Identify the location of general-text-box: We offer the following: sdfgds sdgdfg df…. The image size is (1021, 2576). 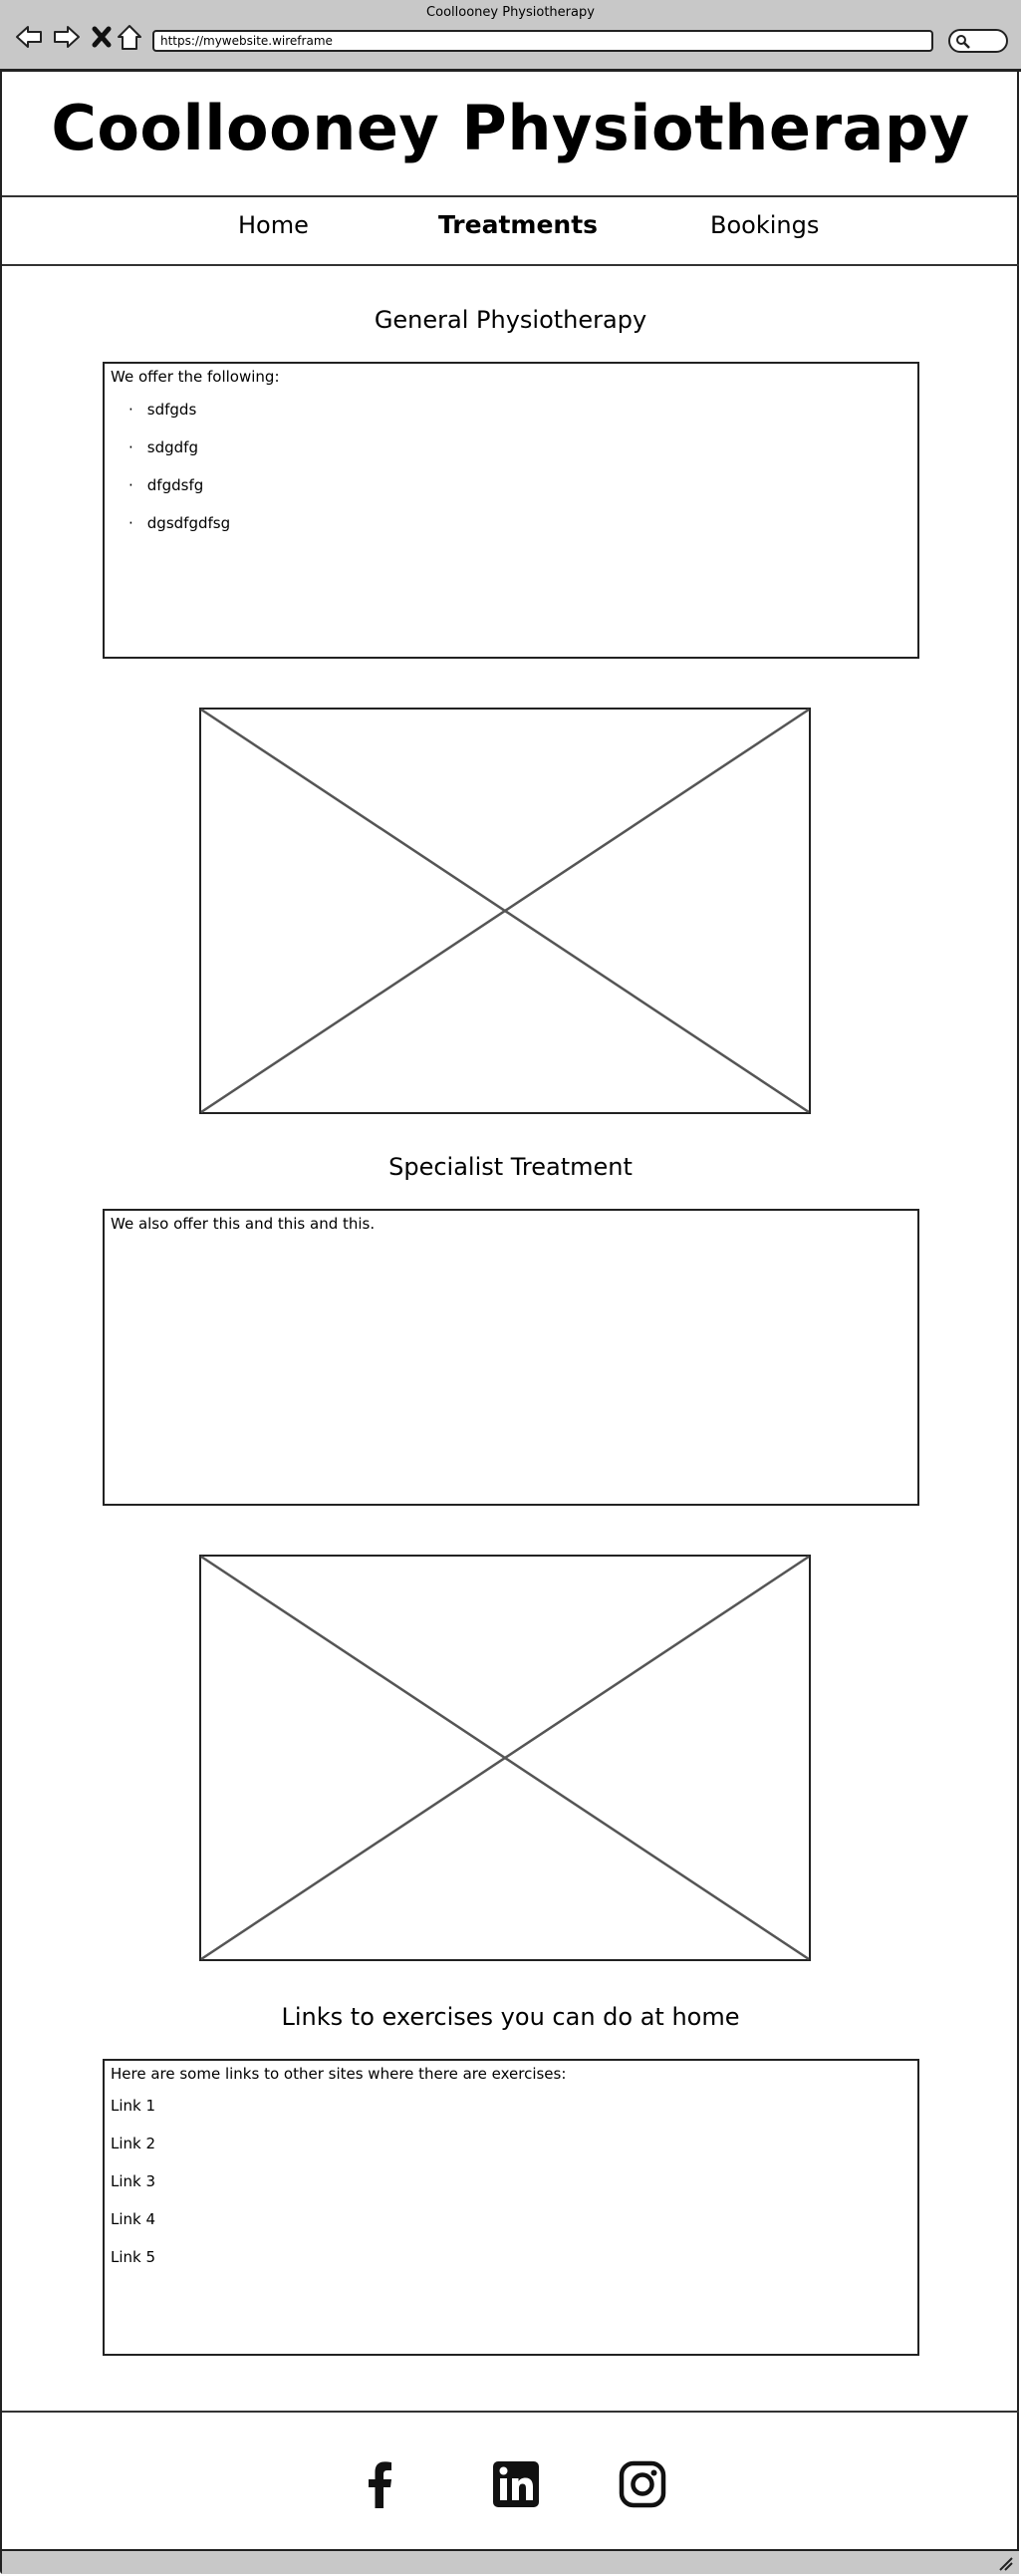
(511, 511).